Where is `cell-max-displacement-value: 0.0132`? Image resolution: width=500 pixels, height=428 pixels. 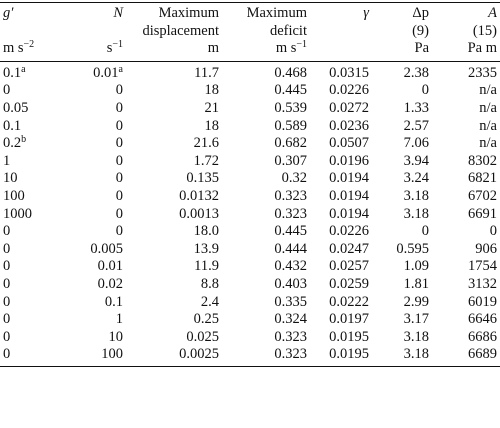 cell-max-displacement-value: 0.0132 is located at coordinates (199, 195).